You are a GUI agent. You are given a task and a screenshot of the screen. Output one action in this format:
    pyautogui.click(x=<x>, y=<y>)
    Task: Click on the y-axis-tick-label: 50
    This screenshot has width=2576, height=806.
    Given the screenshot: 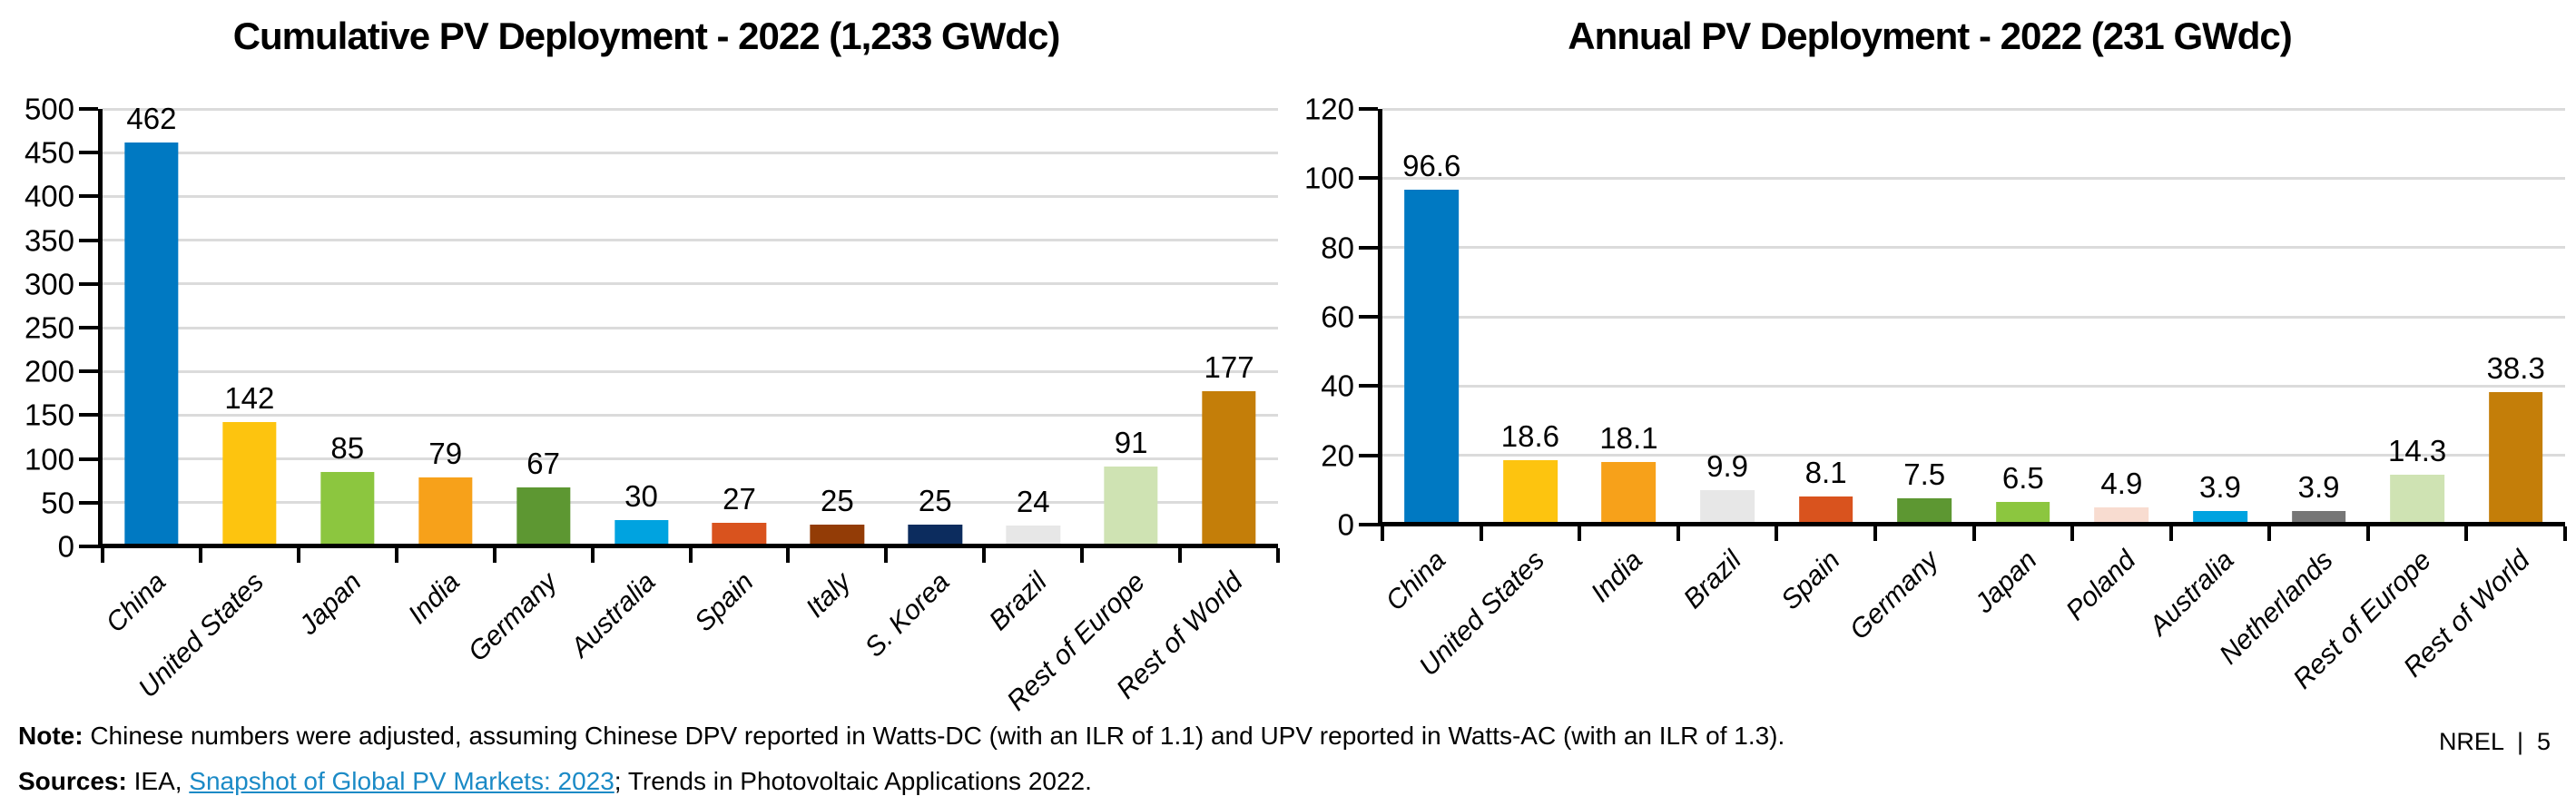 What is the action you would take?
    pyautogui.click(x=57, y=503)
    